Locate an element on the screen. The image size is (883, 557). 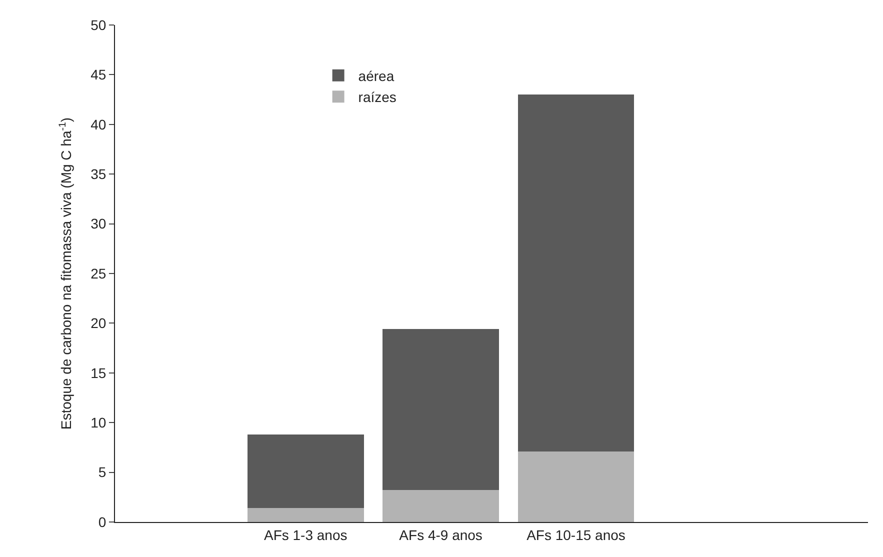
legend-label: raízes is located at coordinates (377, 97).